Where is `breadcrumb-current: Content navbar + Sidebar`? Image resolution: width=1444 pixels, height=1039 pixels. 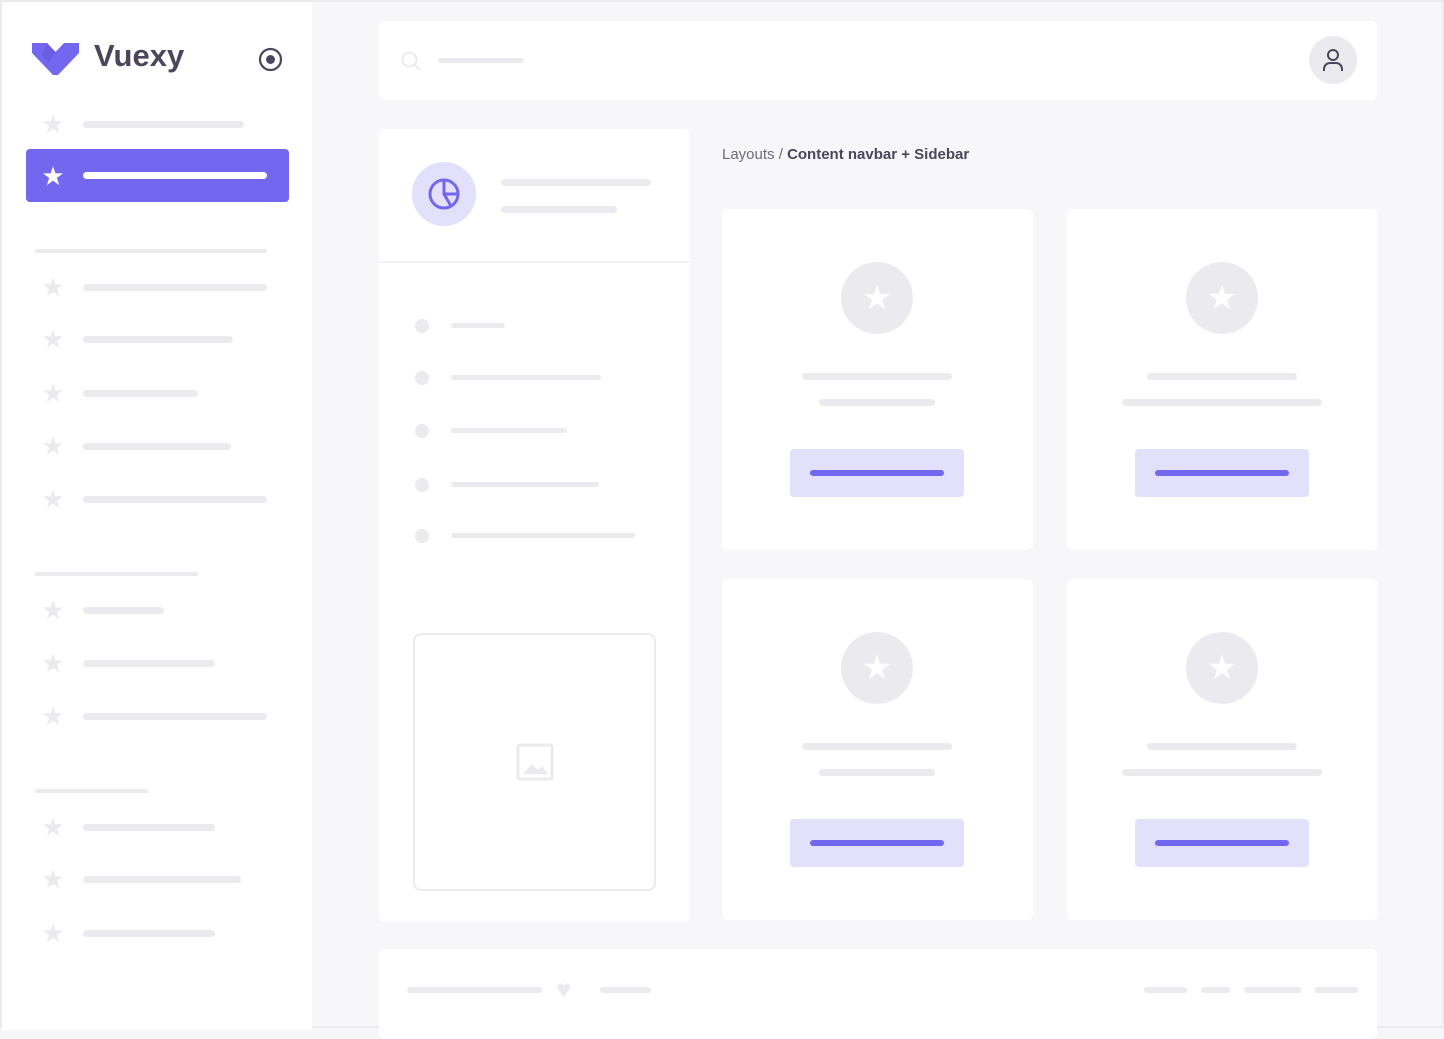
breadcrumb-current: Content navbar + Sidebar is located at coordinates (878, 154).